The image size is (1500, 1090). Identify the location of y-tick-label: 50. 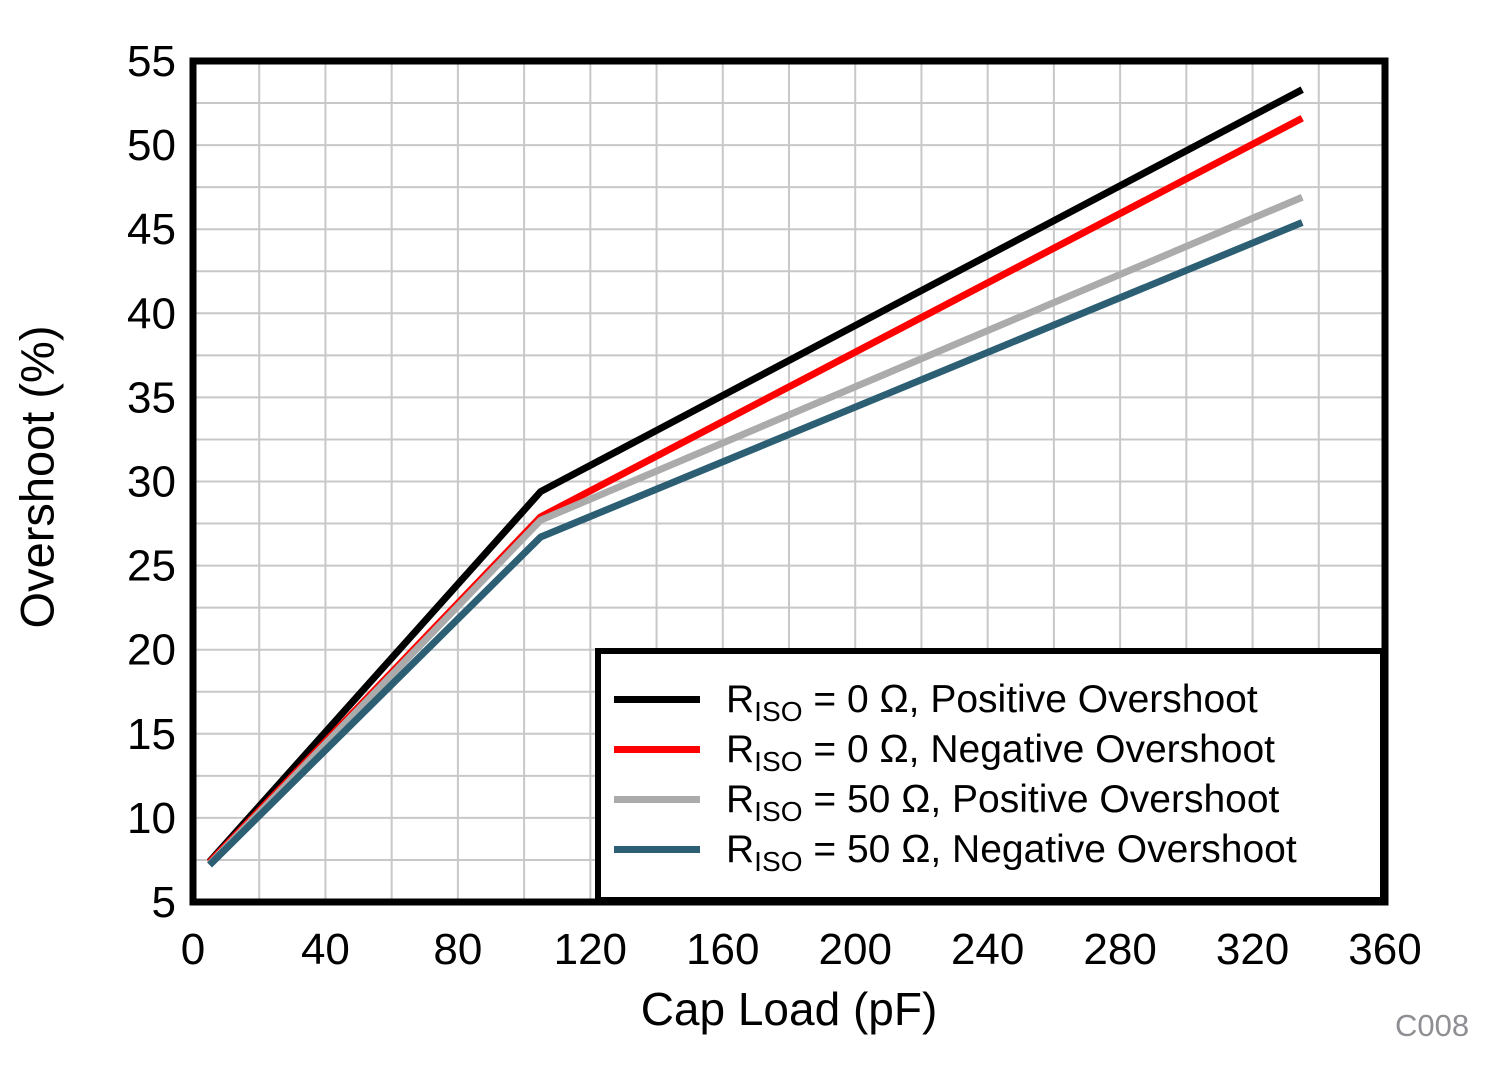
(151, 145).